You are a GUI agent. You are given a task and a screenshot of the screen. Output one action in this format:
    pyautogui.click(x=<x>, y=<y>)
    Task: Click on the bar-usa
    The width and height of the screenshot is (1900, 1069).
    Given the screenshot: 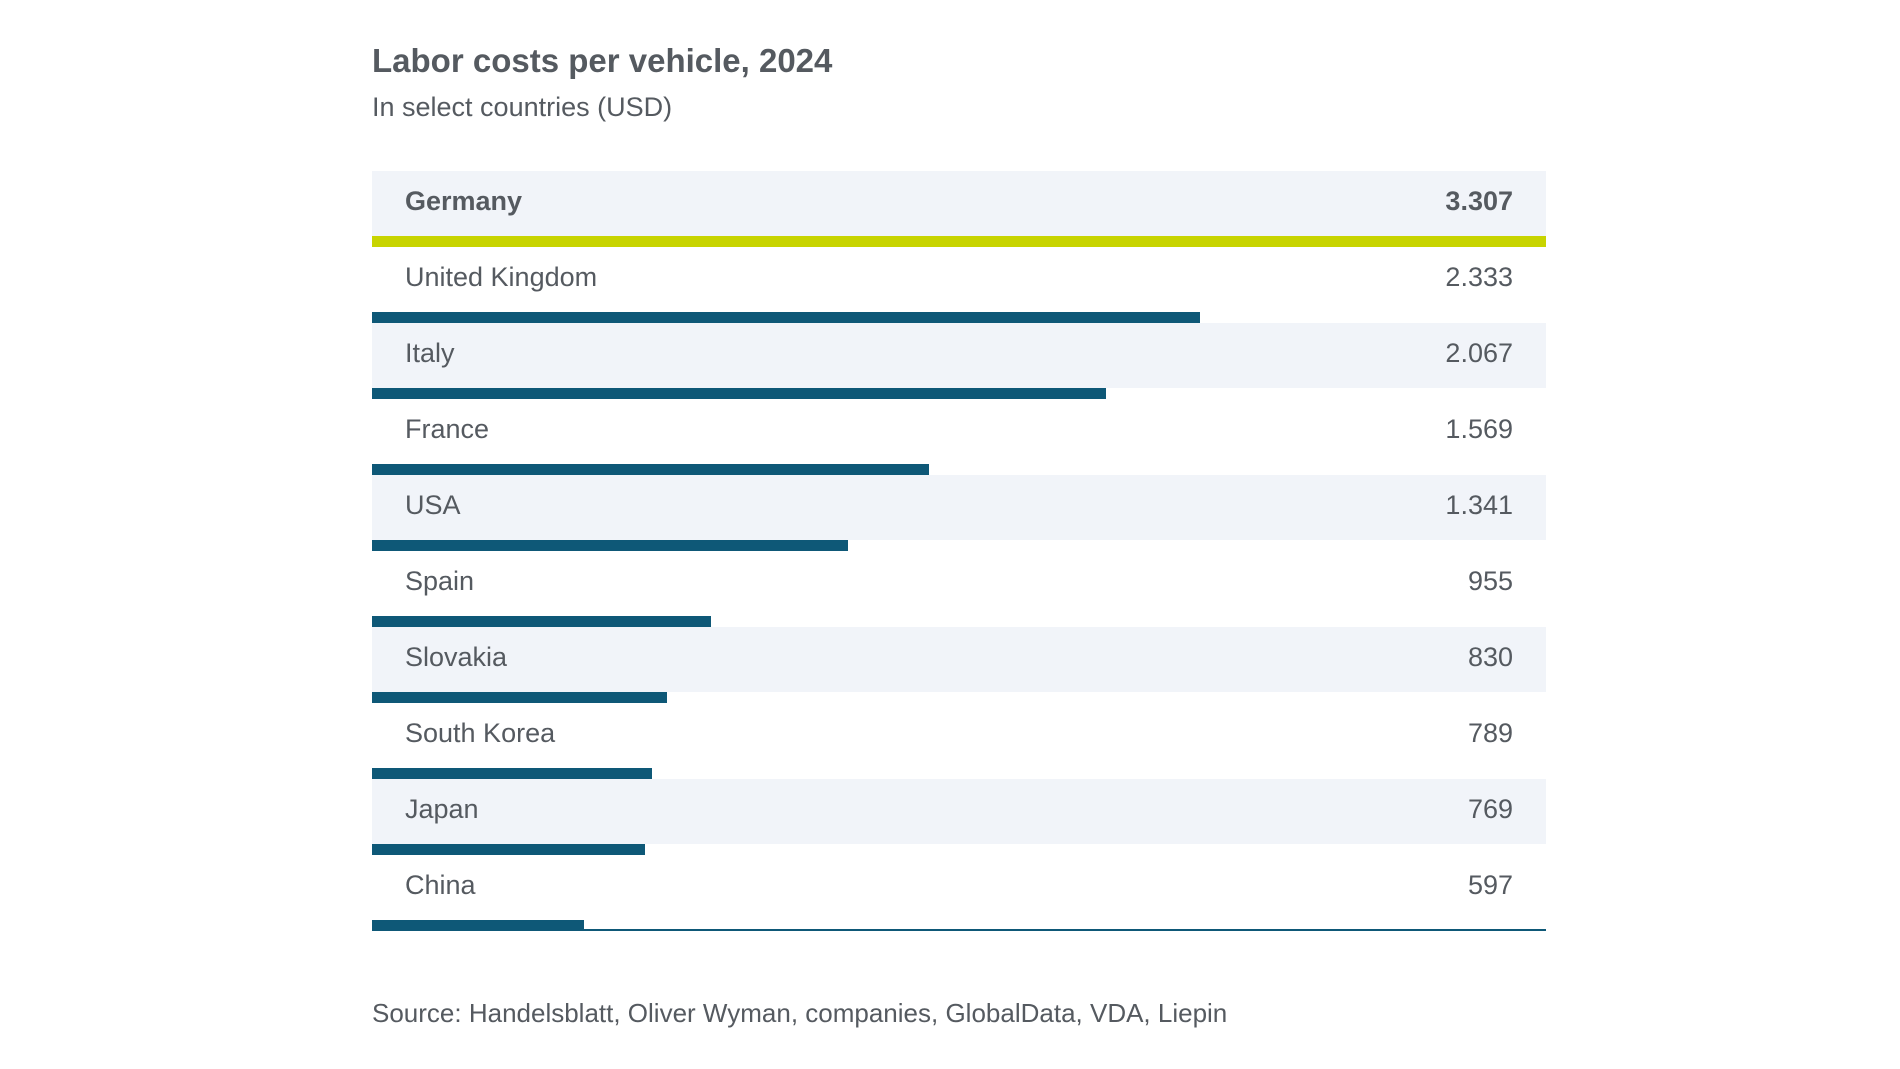 What is the action you would take?
    pyautogui.click(x=610, y=545)
    